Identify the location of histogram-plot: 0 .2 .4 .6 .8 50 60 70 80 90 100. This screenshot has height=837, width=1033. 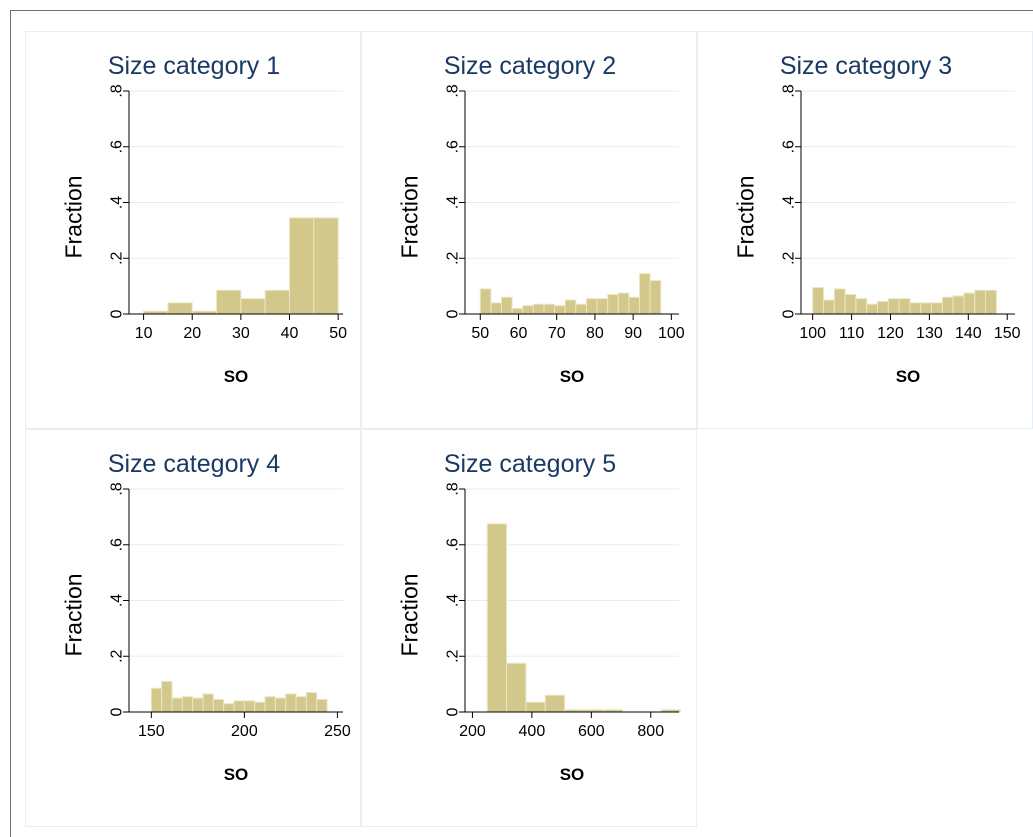
(565, 213).